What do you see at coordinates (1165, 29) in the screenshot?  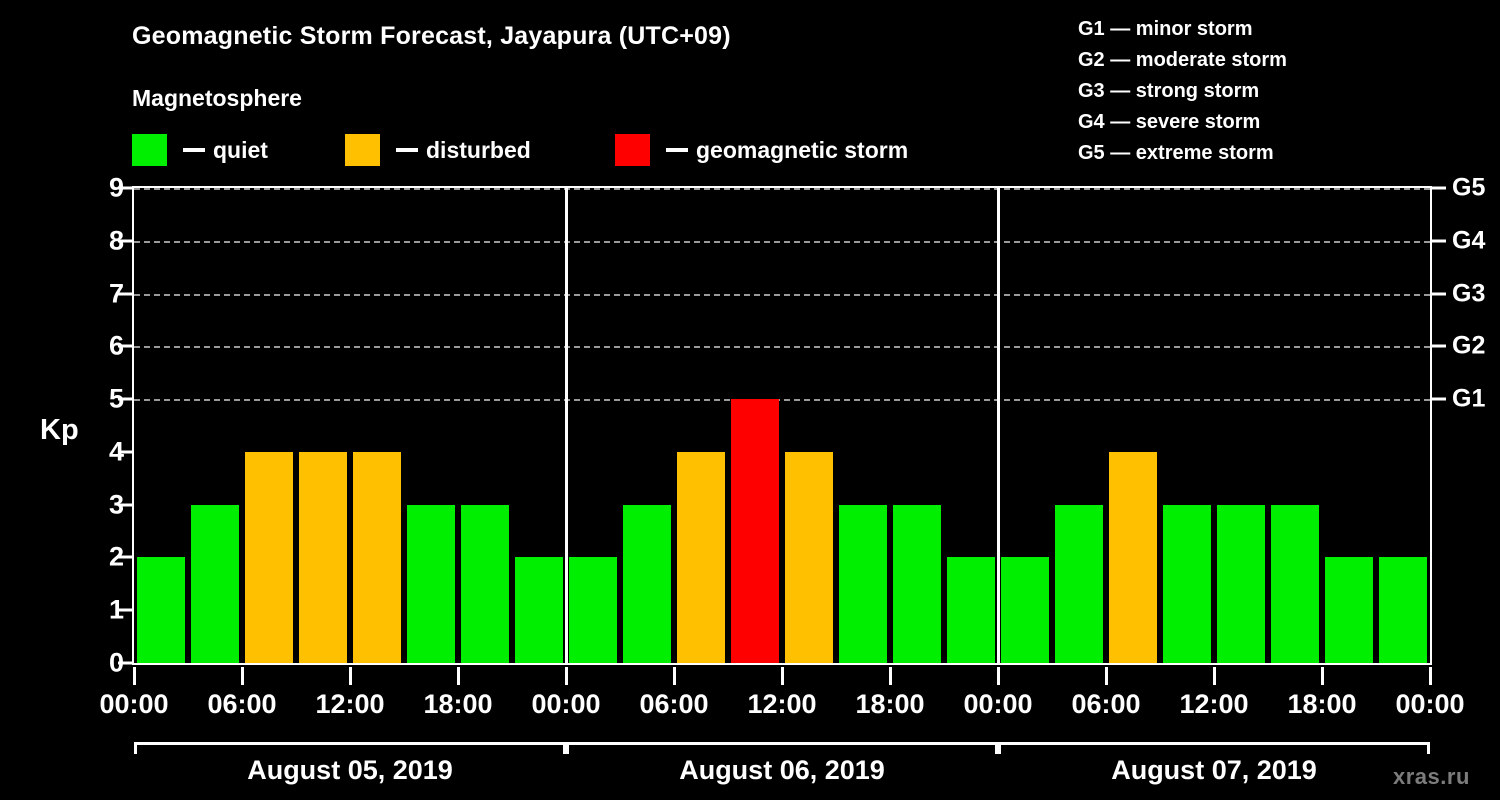 I see `g-scale-line-1: G1 — minor storm` at bounding box center [1165, 29].